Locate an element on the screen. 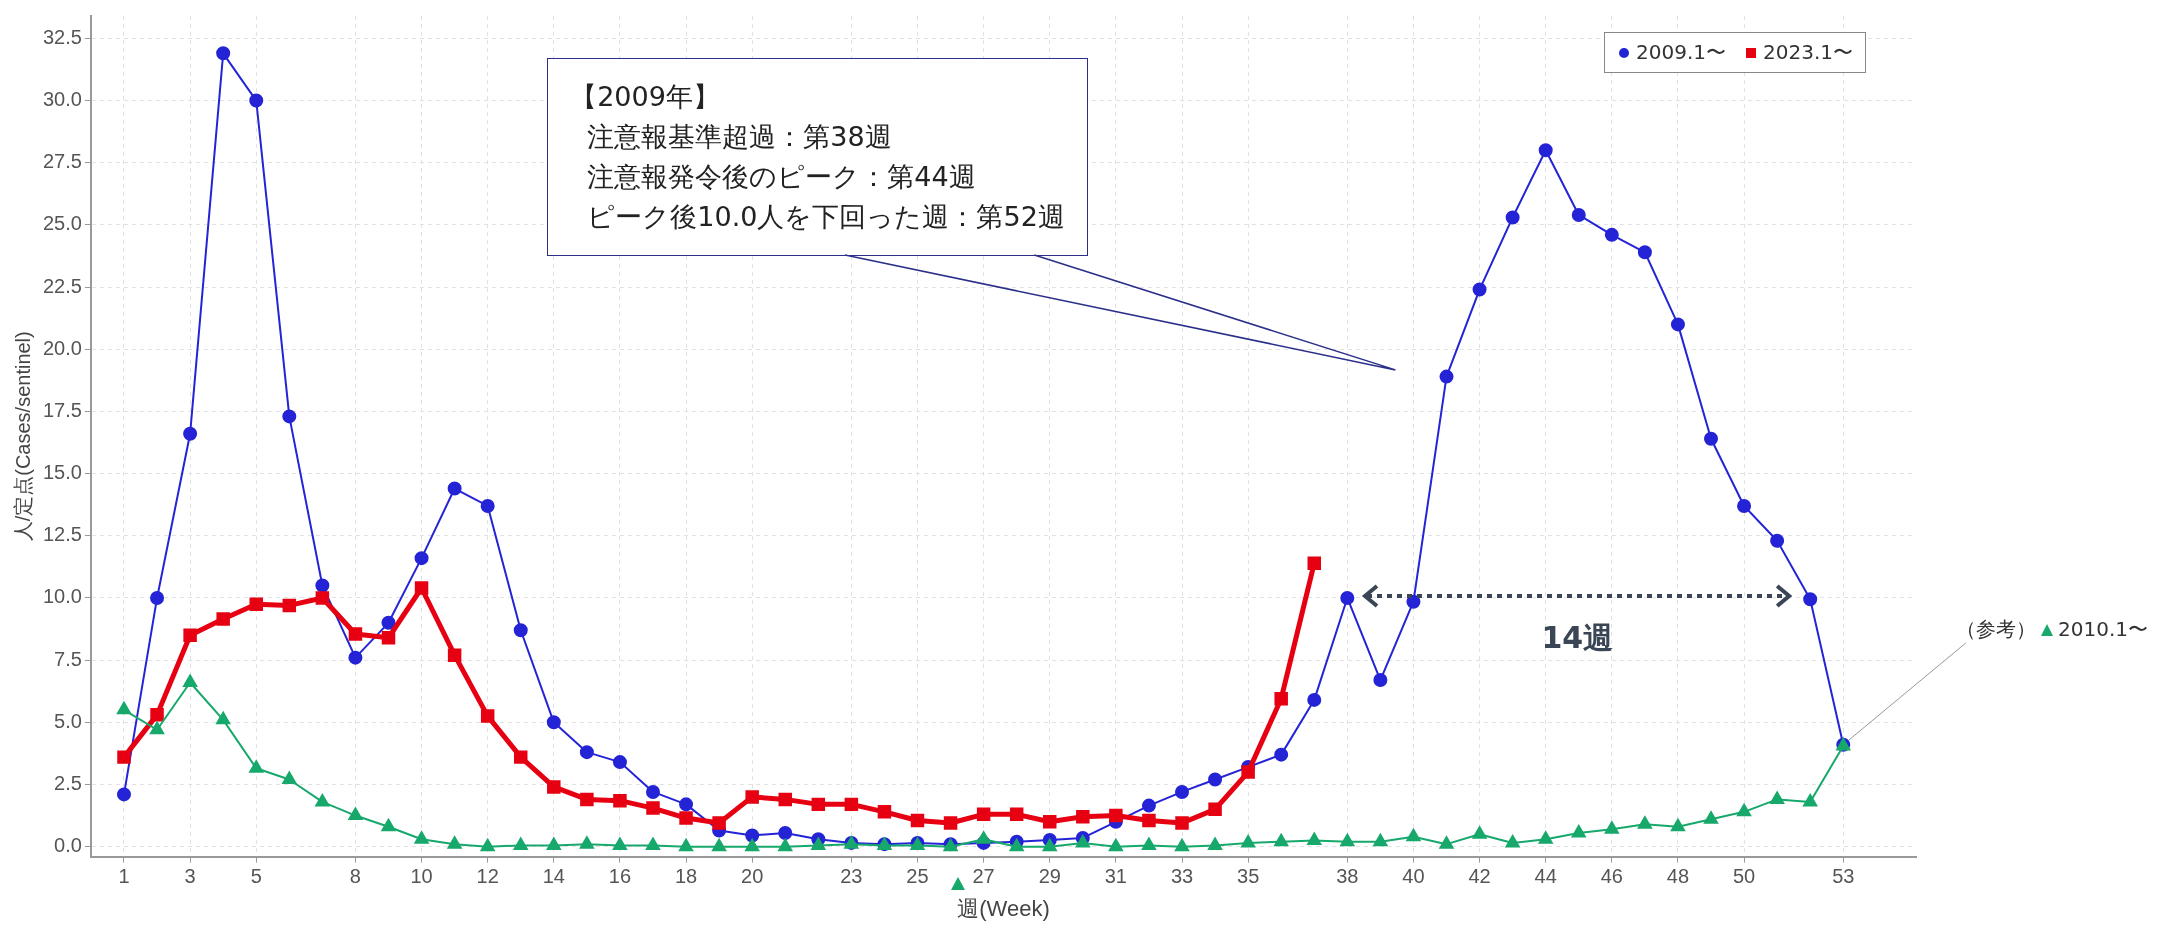  y-tick-label: 20.0 is located at coordinates (62, 347).